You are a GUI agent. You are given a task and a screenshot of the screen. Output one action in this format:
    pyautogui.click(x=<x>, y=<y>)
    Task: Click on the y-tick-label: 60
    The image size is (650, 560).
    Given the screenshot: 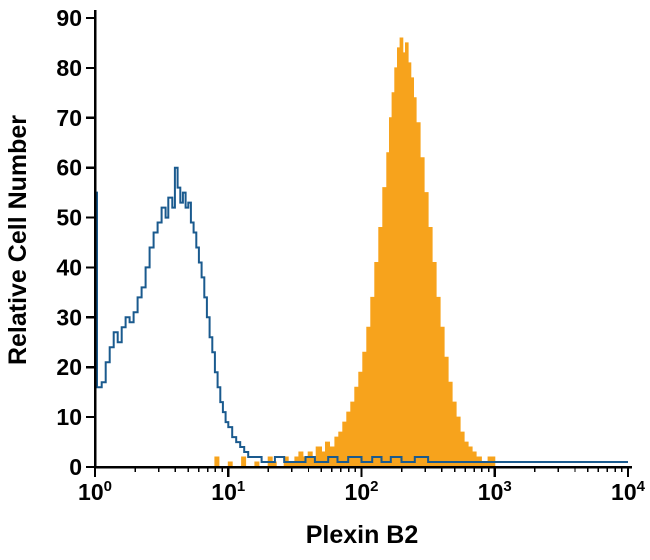 What is the action you would take?
    pyautogui.click(x=69, y=168)
    